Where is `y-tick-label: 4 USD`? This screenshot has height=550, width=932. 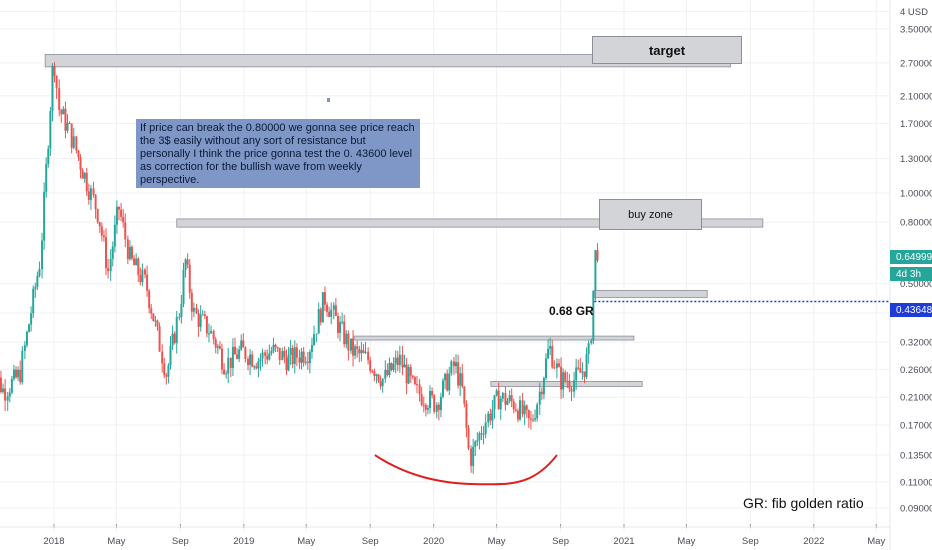 y-tick-label: 4 USD is located at coordinates (914, 12).